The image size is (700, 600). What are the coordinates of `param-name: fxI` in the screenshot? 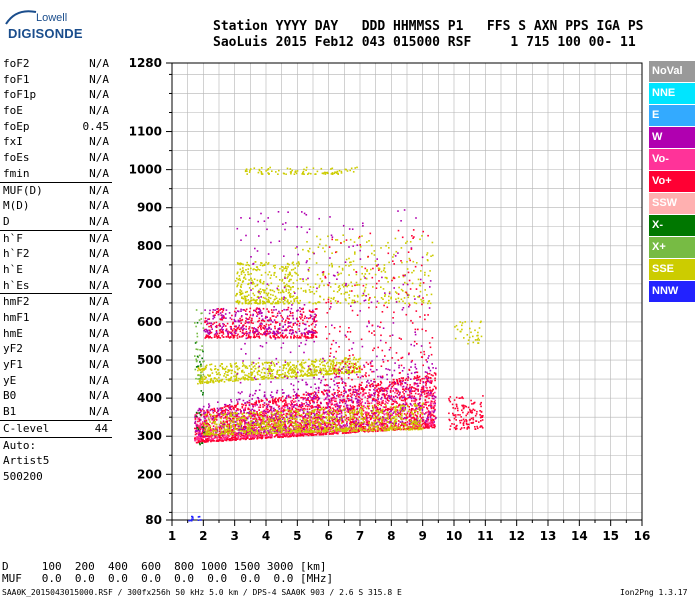 It's located at (13, 142).